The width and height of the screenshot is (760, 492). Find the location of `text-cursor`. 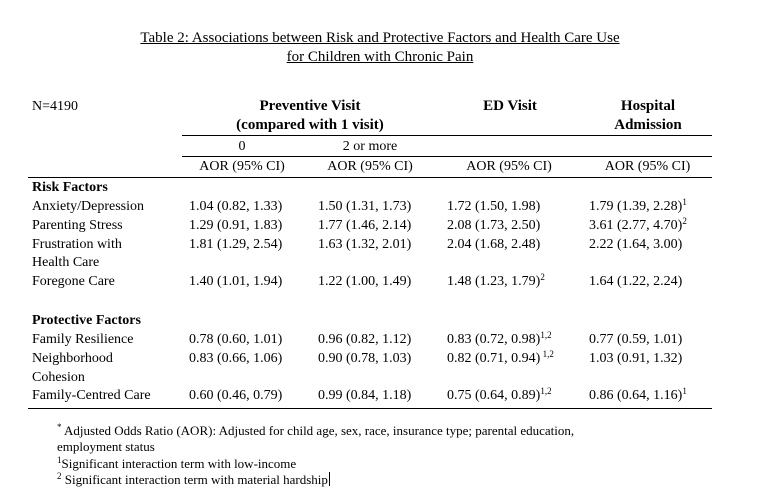

text-cursor is located at coordinates (329, 479).